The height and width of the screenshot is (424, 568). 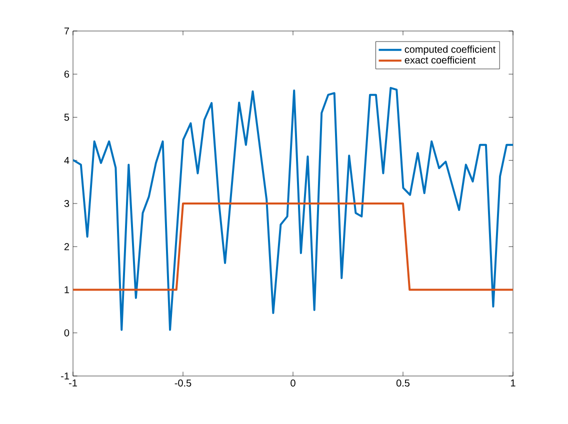 What do you see at coordinates (67, 204) in the screenshot?
I see `y-tick-label: 3` at bounding box center [67, 204].